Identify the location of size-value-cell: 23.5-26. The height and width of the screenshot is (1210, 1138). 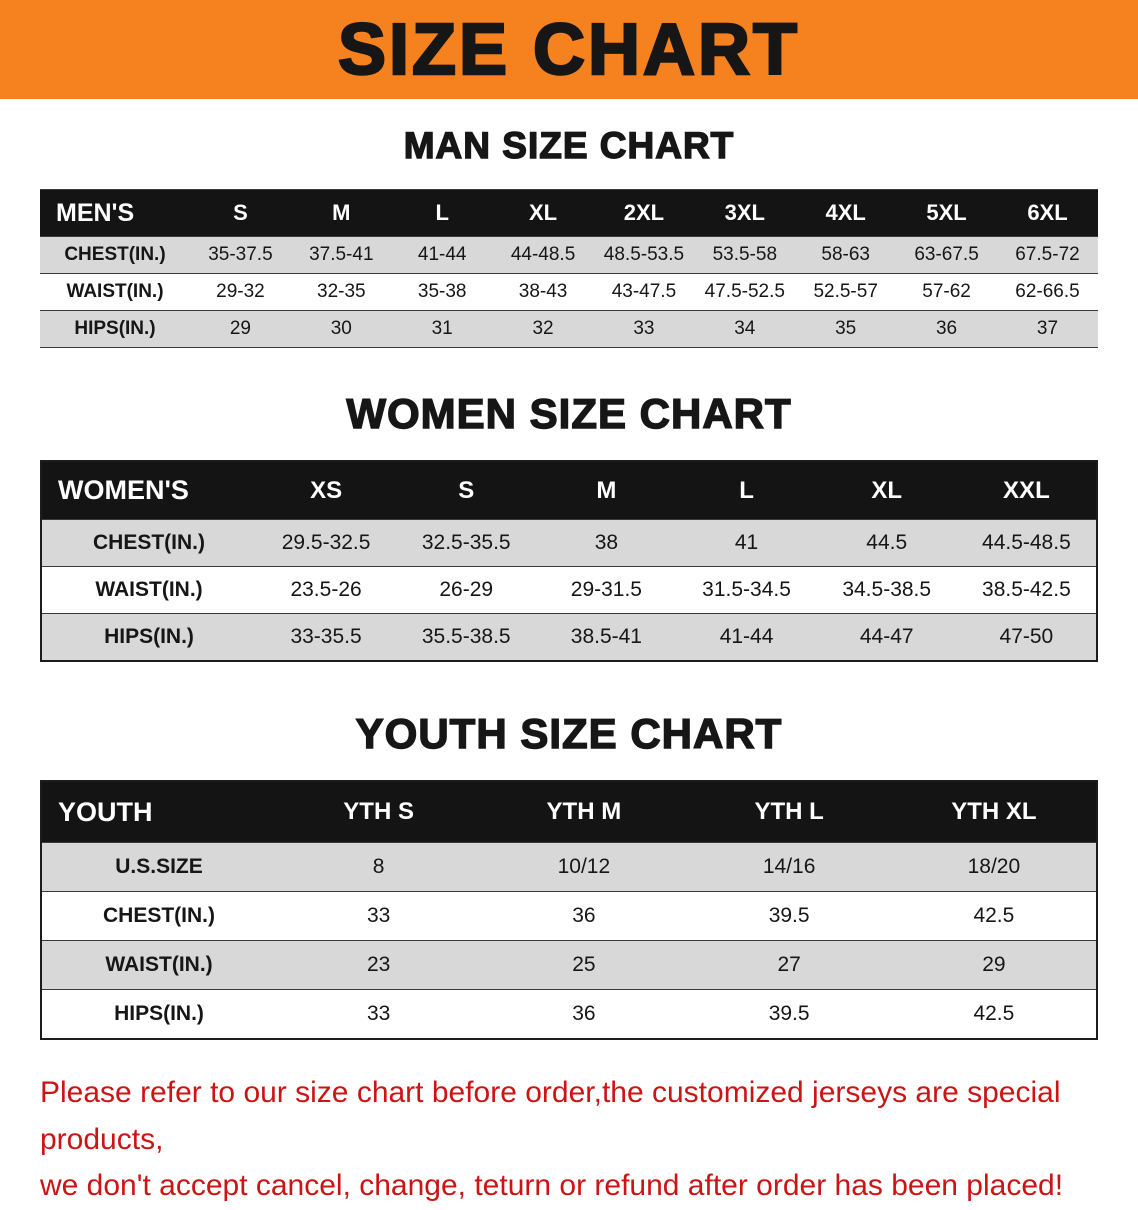
(326, 590).